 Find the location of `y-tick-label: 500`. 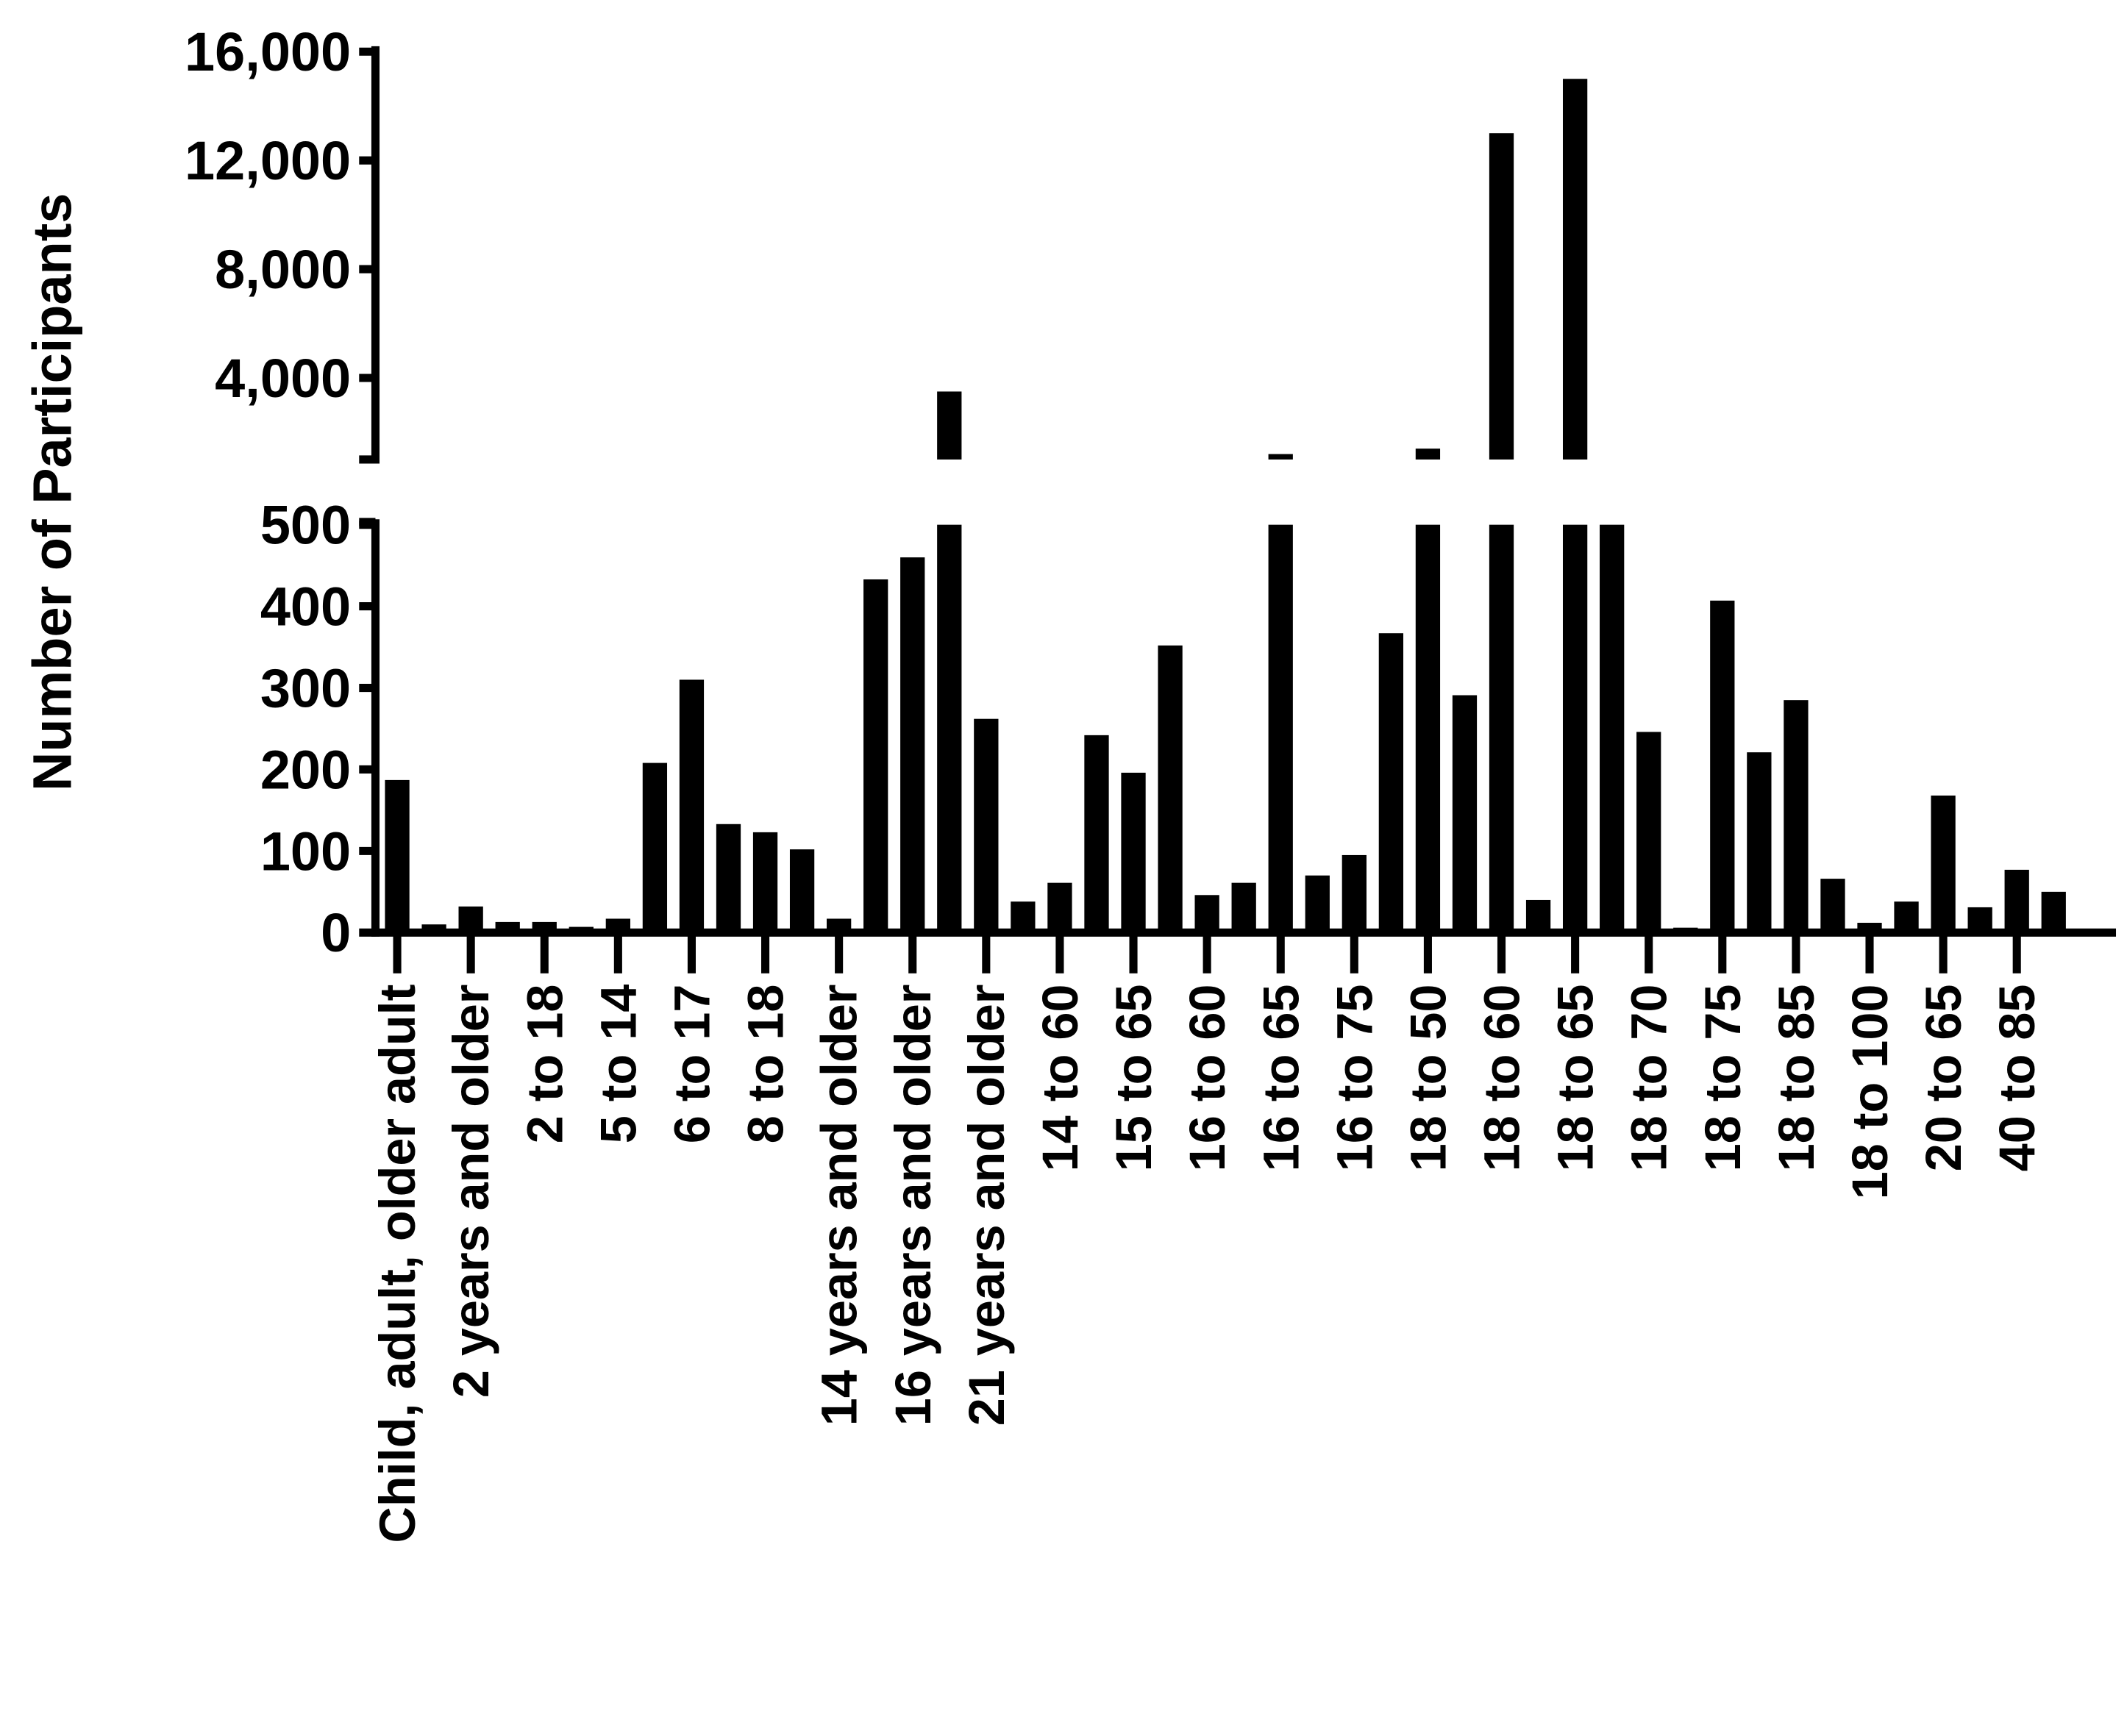

y-tick-label: 500 is located at coordinates (306, 526).